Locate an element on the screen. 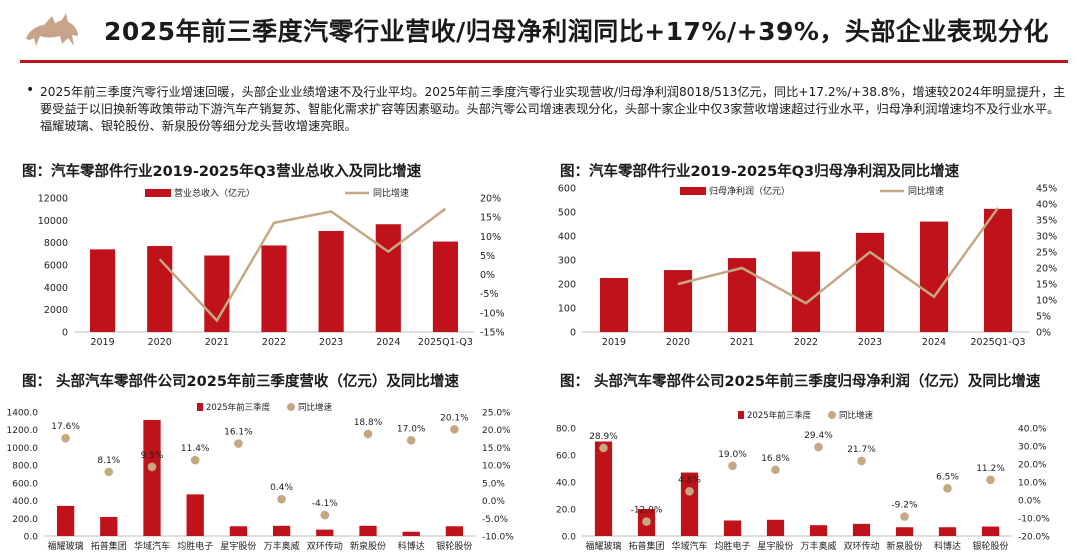 This screenshot has width=1080, height=560. y2-tick-label: -10% is located at coordinates (492, 313).